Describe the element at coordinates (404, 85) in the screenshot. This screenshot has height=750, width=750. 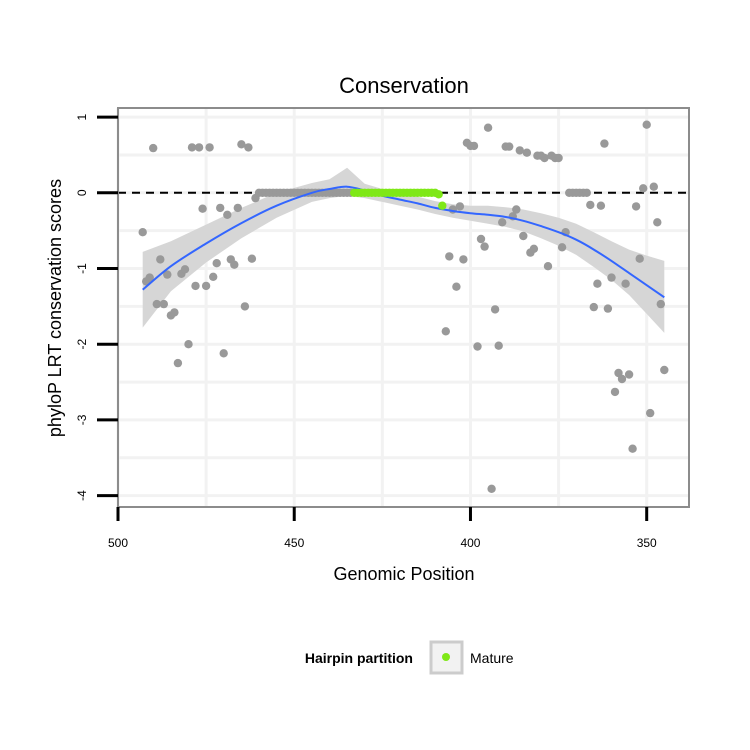
I see `chart-title: Conservation` at that location.